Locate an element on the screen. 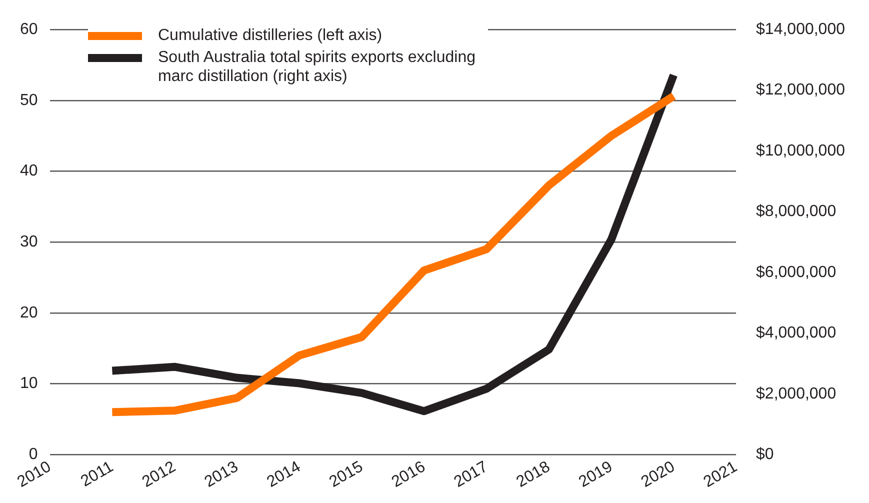 The width and height of the screenshot is (869, 503). x-tick-label: 2021 is located at coordinates (720, 474).